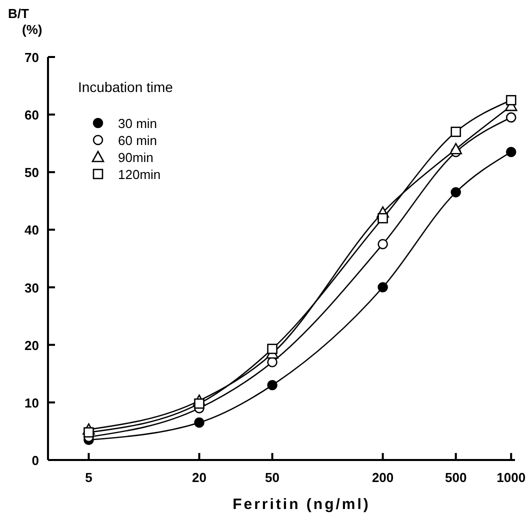 This screenshot has width=531, height=519. Describe the element at coordinates (138, 140) in the screenshot. I see `legend-label: 60 min` at that location.